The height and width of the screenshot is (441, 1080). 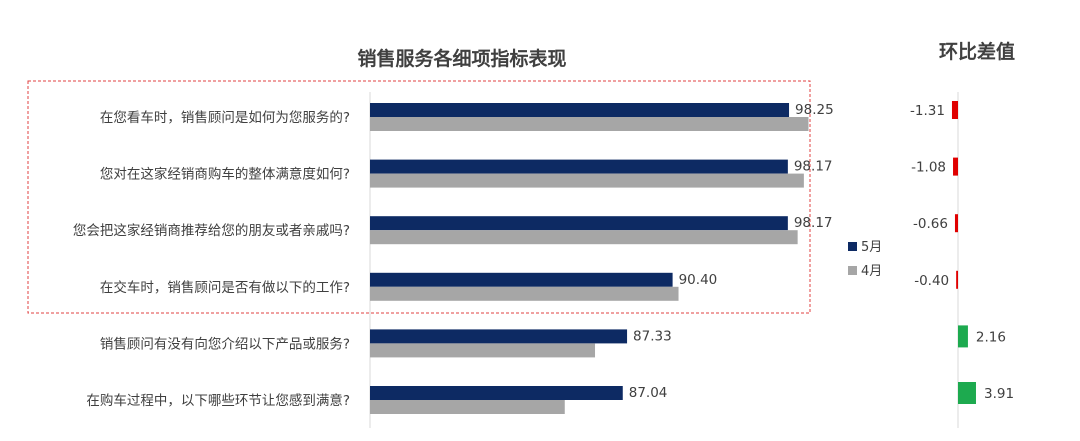 What do you see at coordinates (814, 110) in the screenshot?
I see `bar-value-label-may: 98.25` at bounding box center [814, 110].